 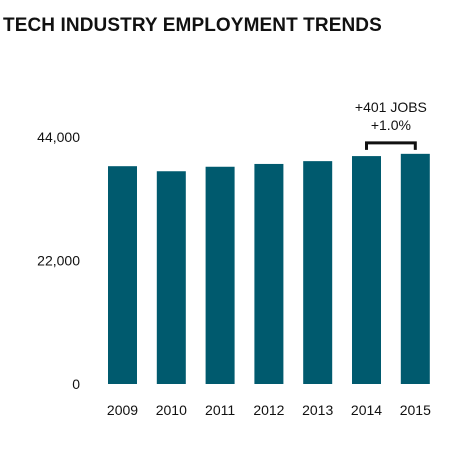 What do you see at coordinates (76, 384) in the screenshot?
I see `y-tick-label: 0` at bounding box center [76, 384].